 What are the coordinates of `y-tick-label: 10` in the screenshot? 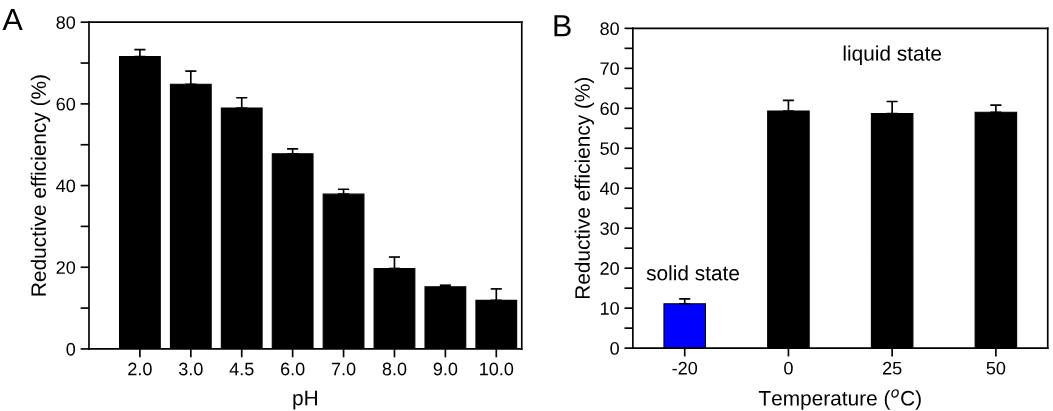 It's located at (609, 308).